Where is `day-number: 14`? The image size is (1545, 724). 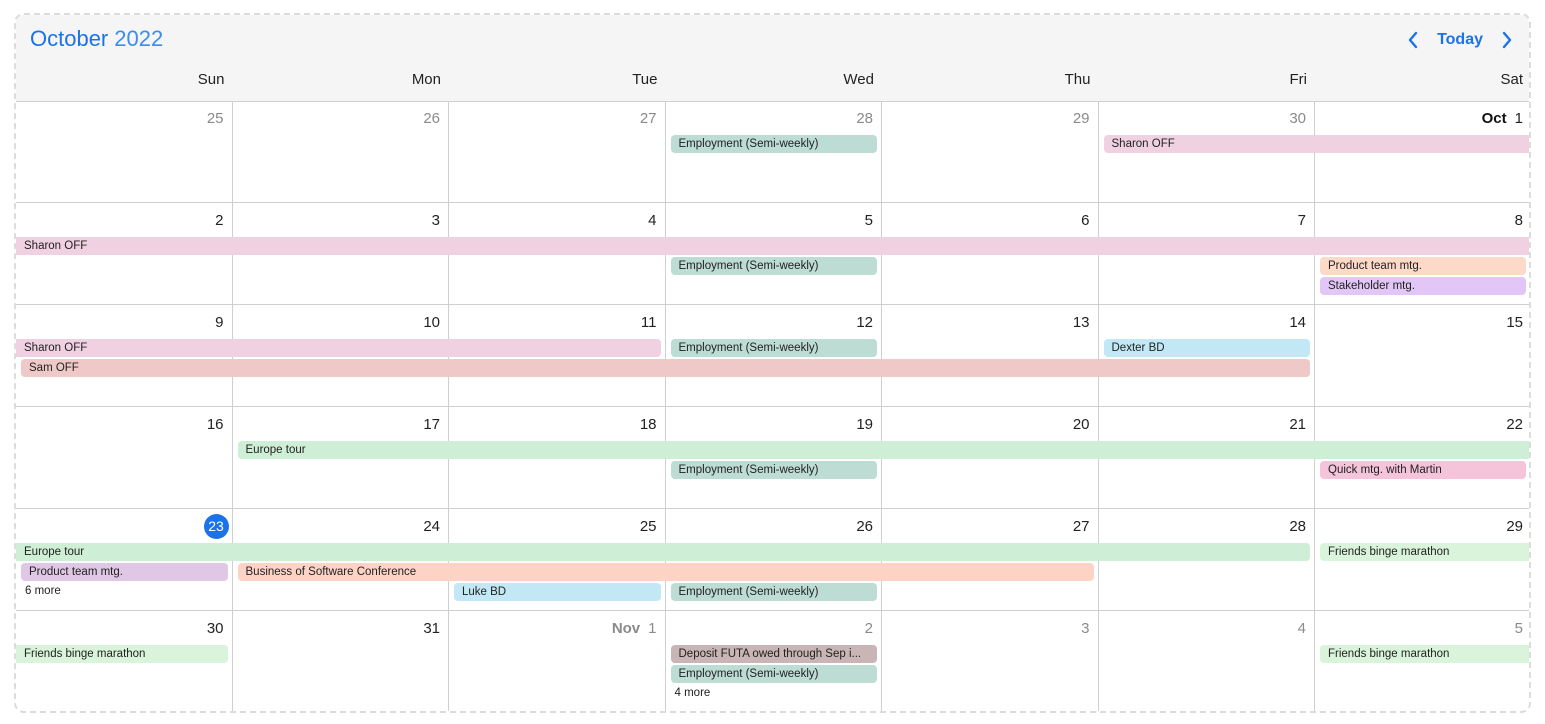 day-number: 14 is located at coordinates (1297, 322).